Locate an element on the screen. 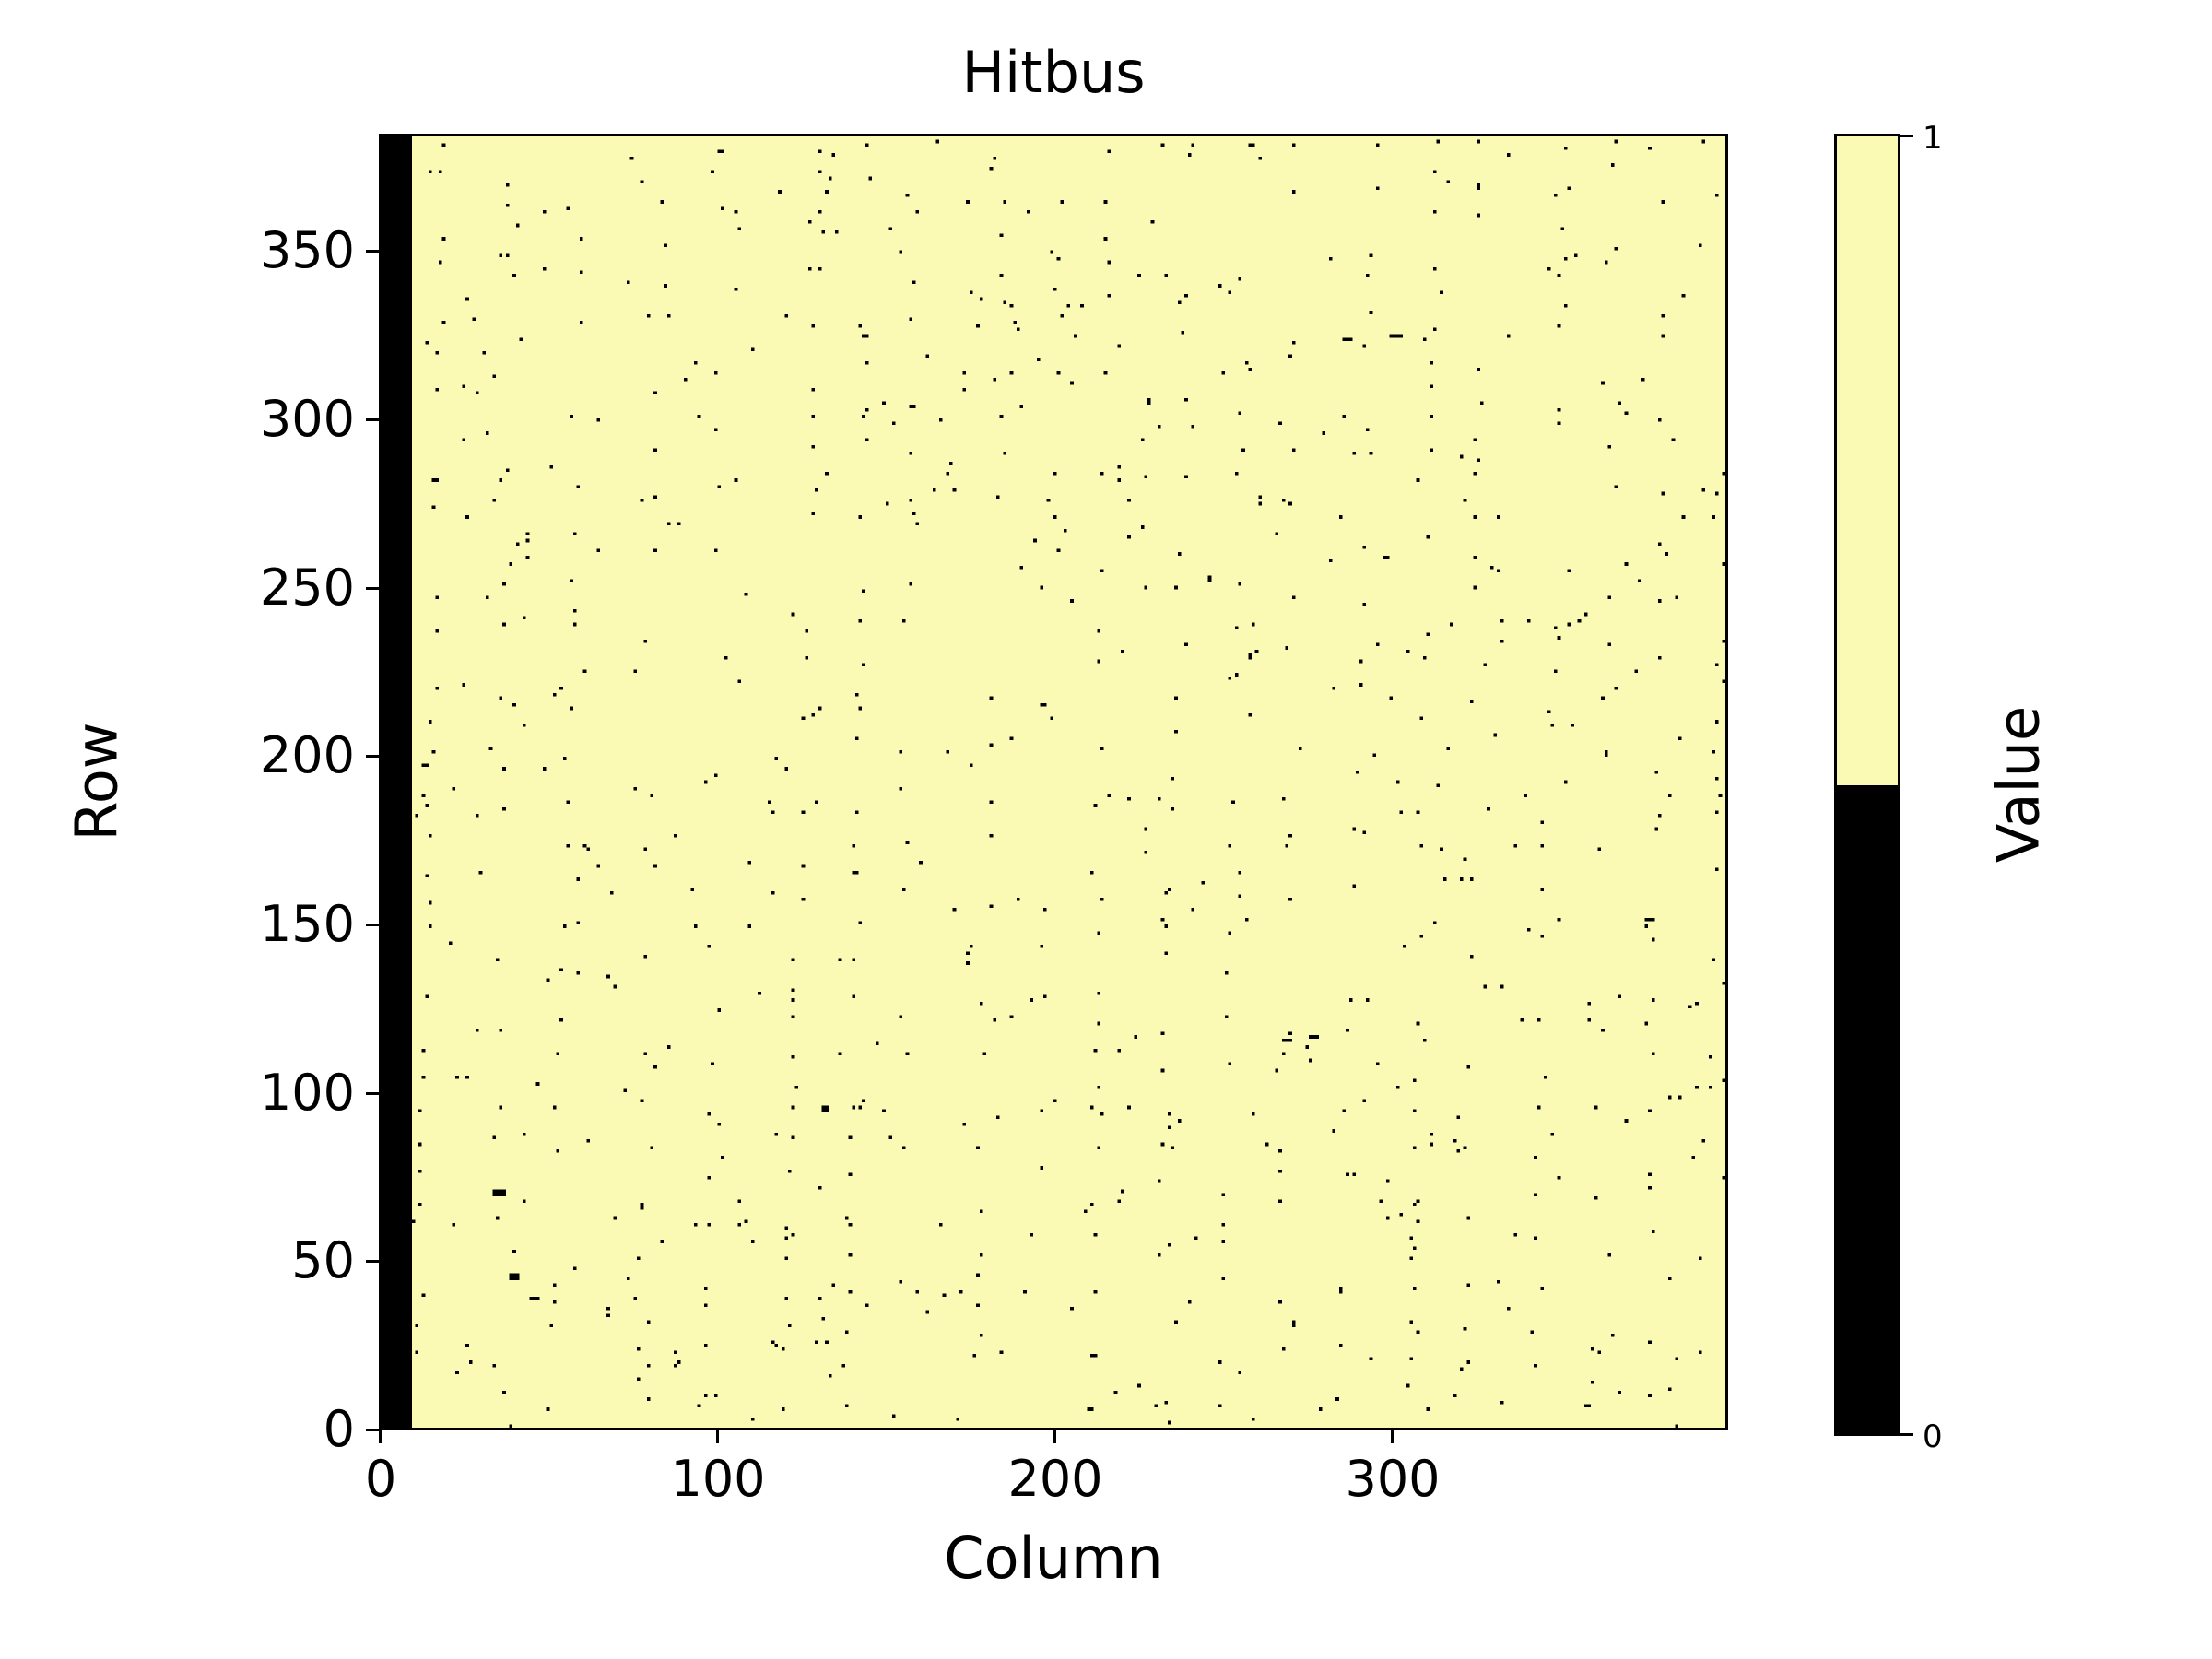 The image size is (2212, 1659). x-tick-label-3: 300 is located at coordinates (1393, 1479).